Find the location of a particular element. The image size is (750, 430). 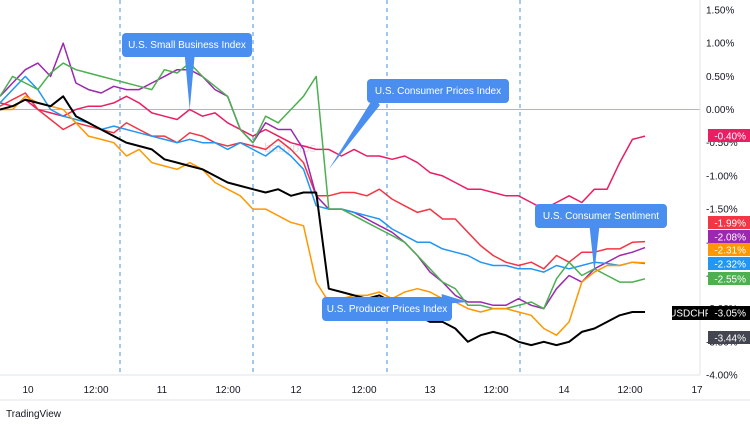

current-price-bg is located at coordinates (729, 313).